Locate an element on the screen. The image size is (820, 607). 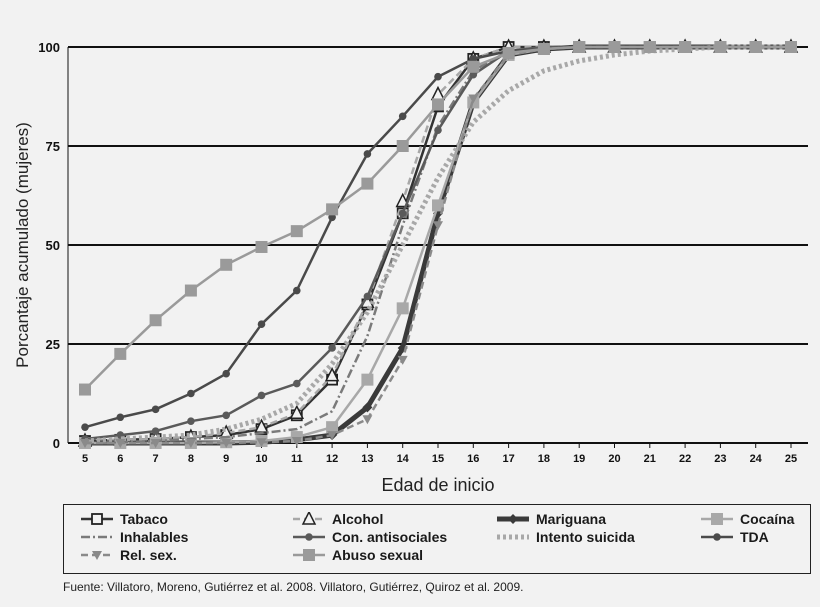
legend-item: Intento suicida is located at coordinates (565, 537).